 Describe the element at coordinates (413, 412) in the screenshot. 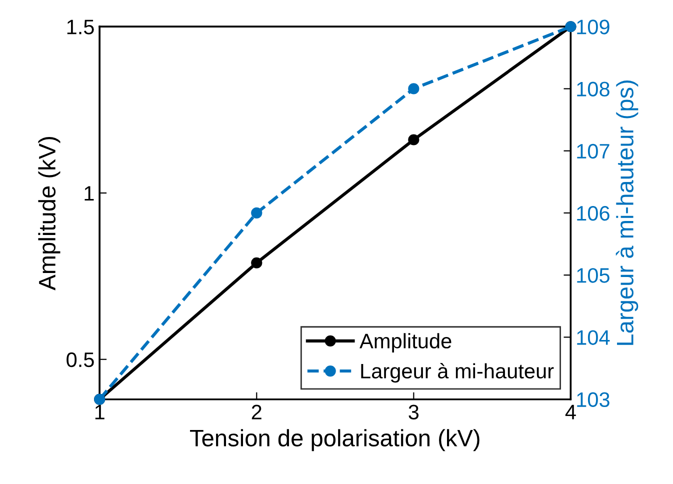

I see `x-tick-label: 3` at that location.